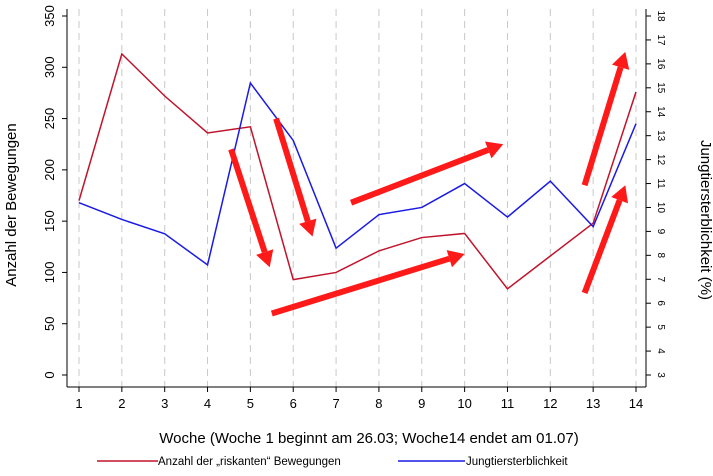 The image size is (713, 476). I want to click on y-right-tick-label-3: 3, so click(660, 375).